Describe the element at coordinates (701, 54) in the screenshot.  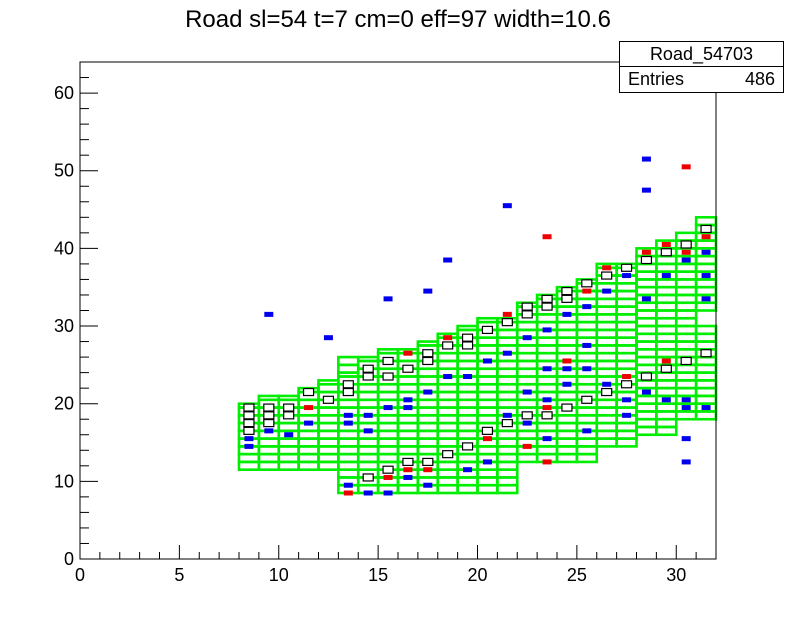
I see `histogram-name: Road_54703` at that location.